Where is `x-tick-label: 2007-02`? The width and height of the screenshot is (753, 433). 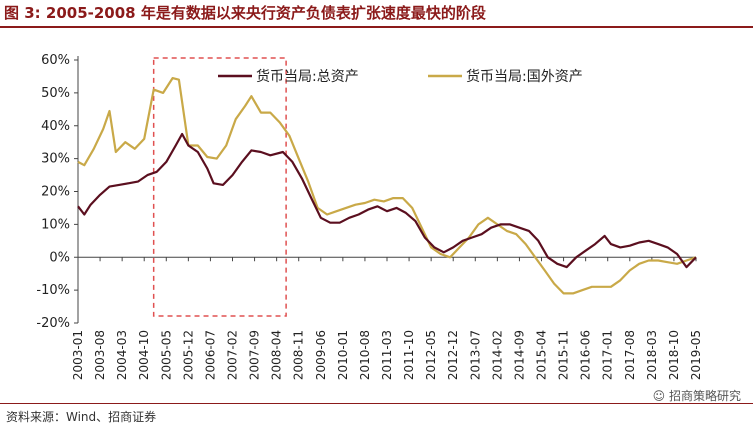
x-tick-label: 2007-02 is located at coordinates (233, 355).